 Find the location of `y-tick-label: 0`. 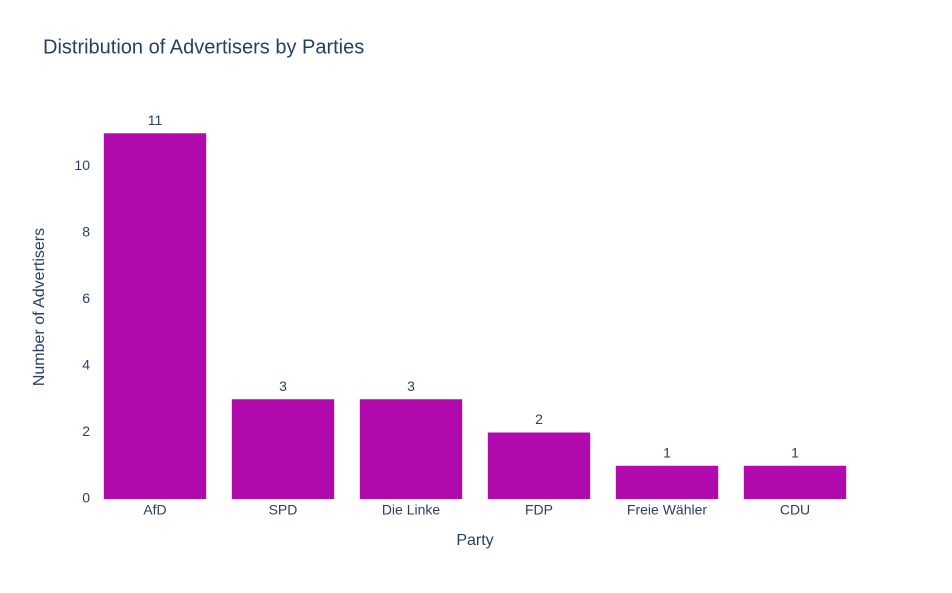

y-tick-label: 0 is located at coordinates (86, 498).